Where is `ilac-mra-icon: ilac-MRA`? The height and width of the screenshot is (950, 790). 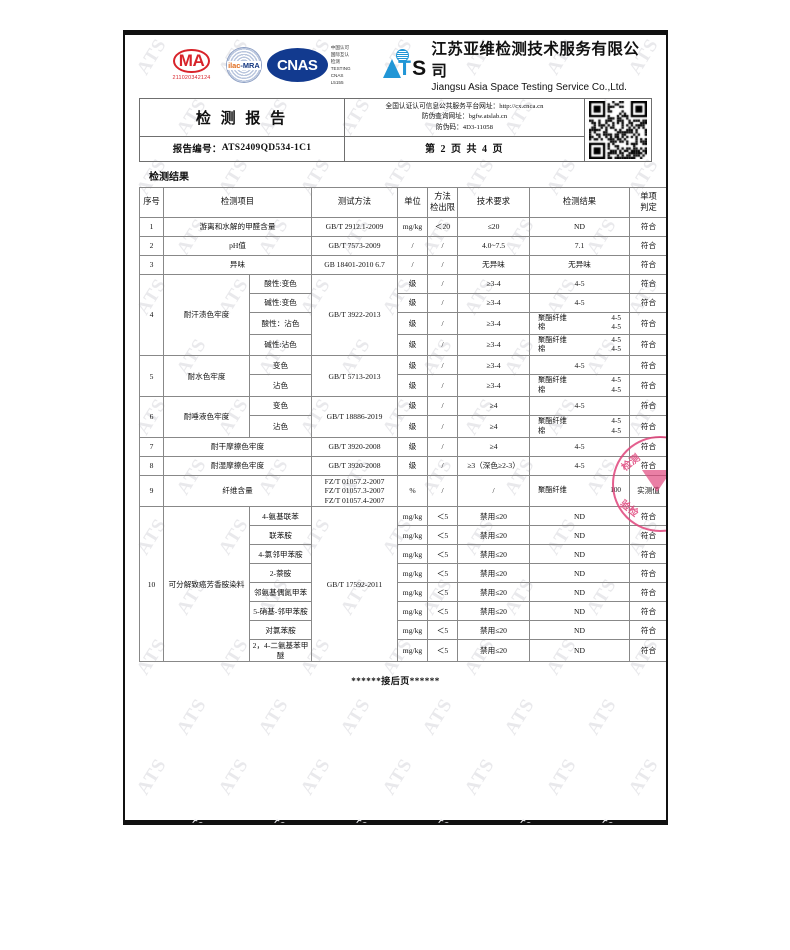
ilac-mra-icon: ilac-MRA is located at coordinates (244, 65).